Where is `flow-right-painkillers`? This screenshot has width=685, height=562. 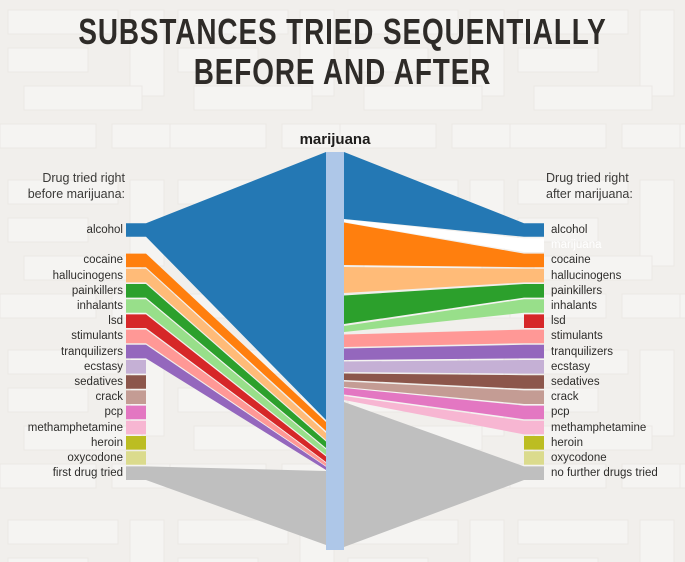 flow-right-painkillers is located at coordinates (444, 304).